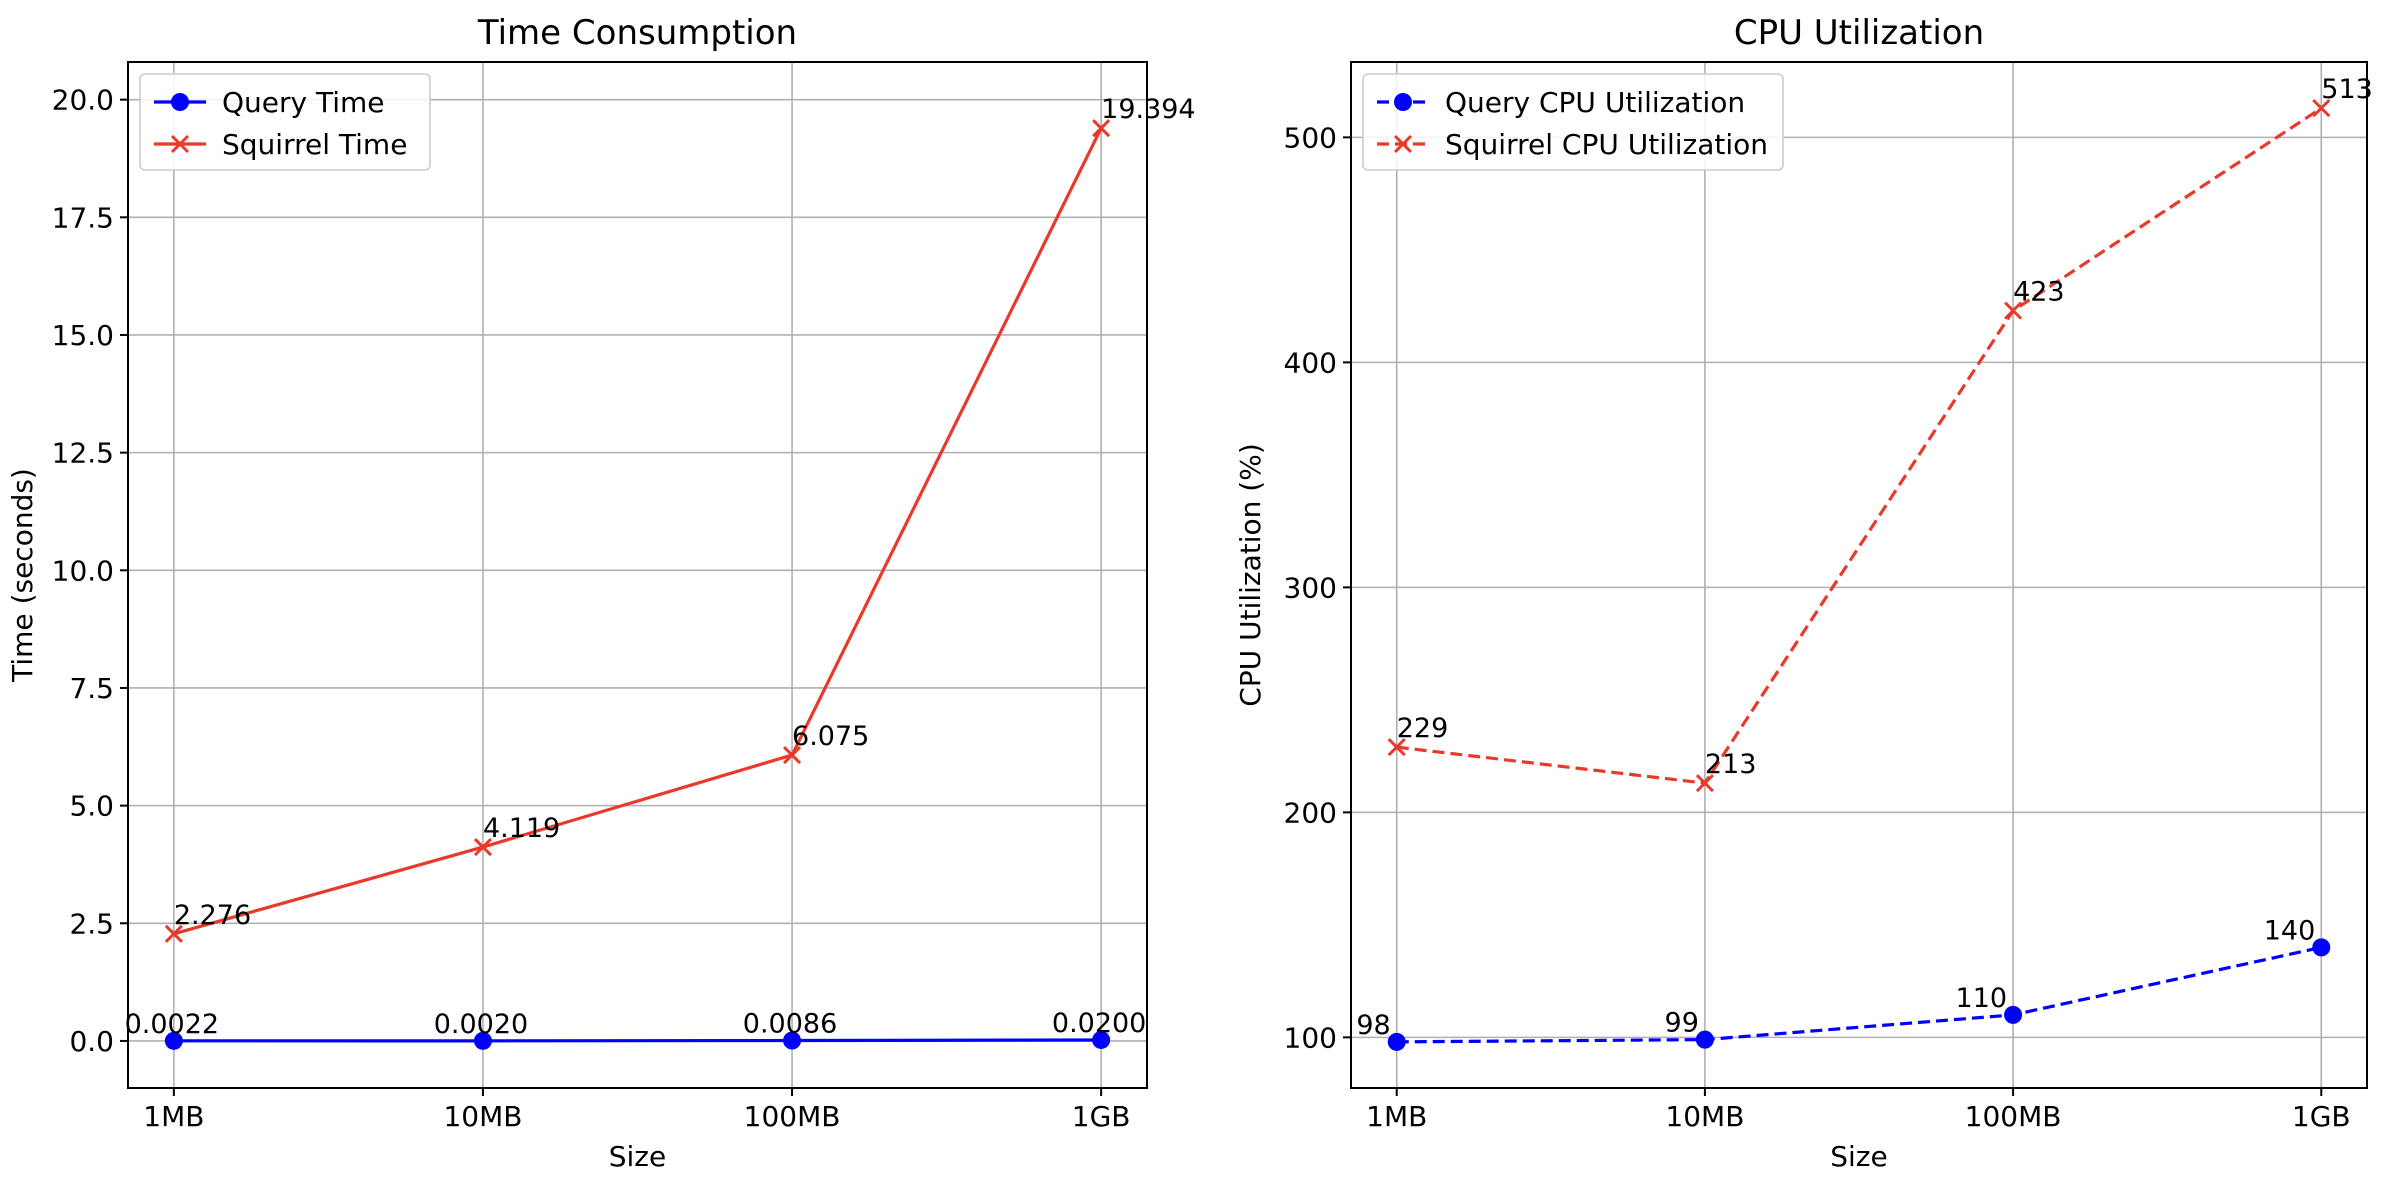 The width and height of the screenshot is (2400, 1188). Describe the element at coordinates (91, 806) in the screenshot. I see `y-tick-label: 5.0` at that location.